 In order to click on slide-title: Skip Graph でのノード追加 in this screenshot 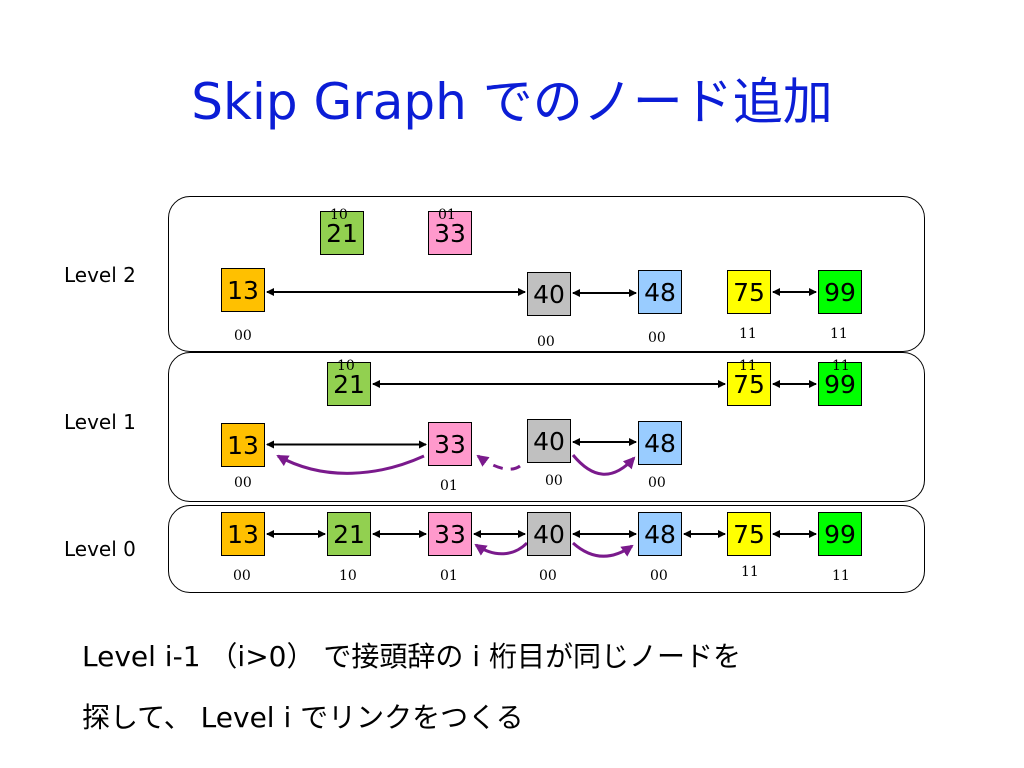, I will do `click(512, 102)`.